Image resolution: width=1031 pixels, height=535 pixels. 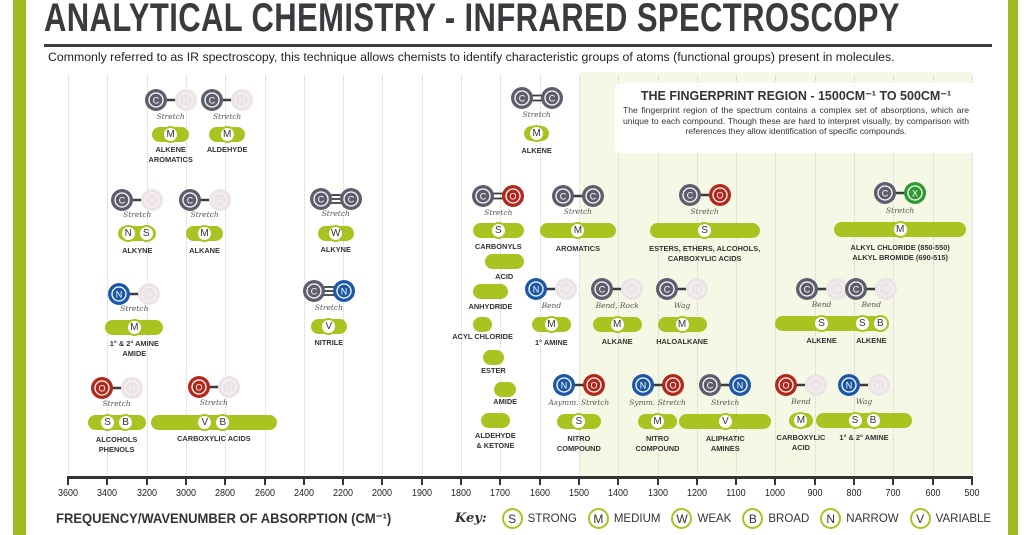 What do you see at coordinates (1013, 267) in the screenshot?
I see `right-border` at bounding box center [1013, 267].